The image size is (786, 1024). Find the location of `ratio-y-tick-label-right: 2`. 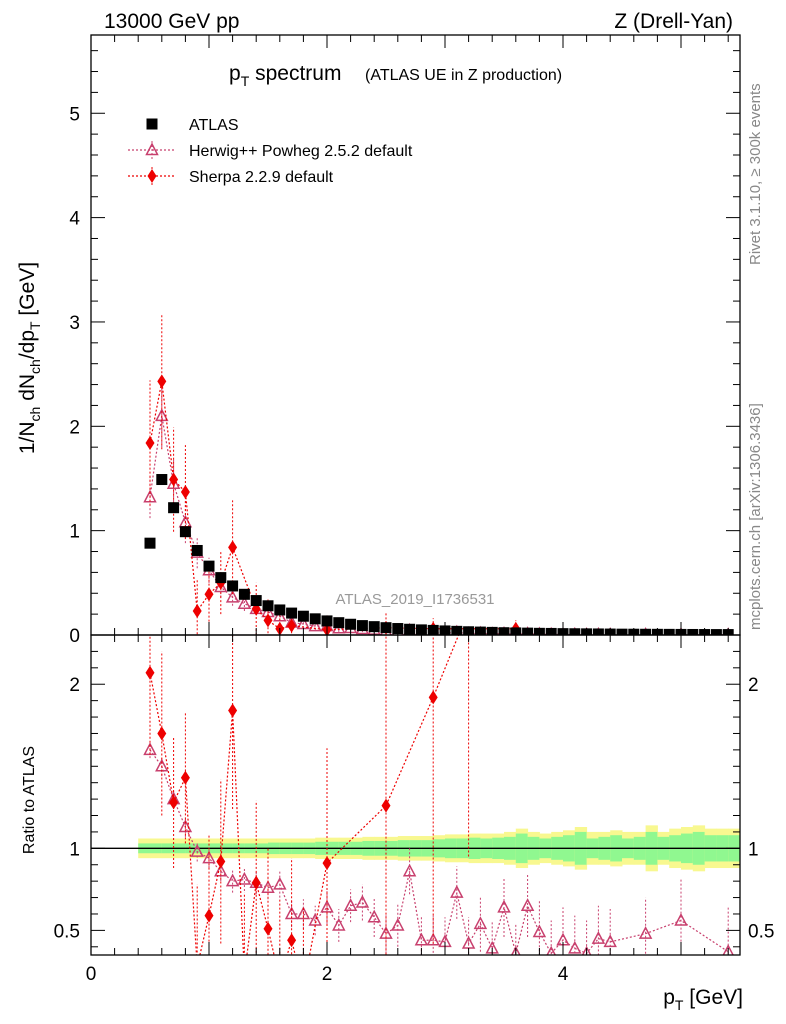

ratio-y-tick-label-right: 2 is located at coordinates (753, 685).